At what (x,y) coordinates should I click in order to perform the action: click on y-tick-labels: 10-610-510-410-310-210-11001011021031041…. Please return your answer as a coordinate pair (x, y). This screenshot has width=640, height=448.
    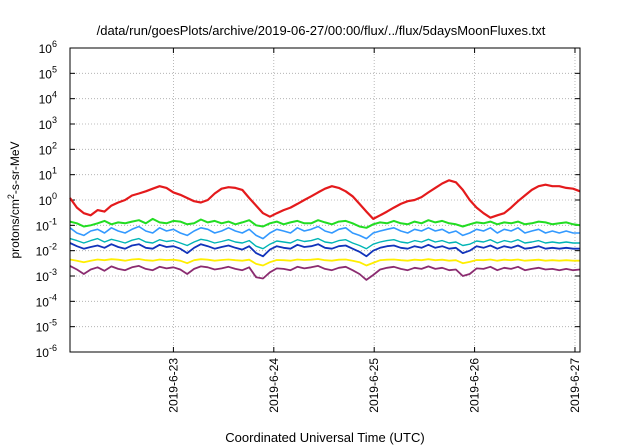
    Looking at the image, I should click on (46, 199).